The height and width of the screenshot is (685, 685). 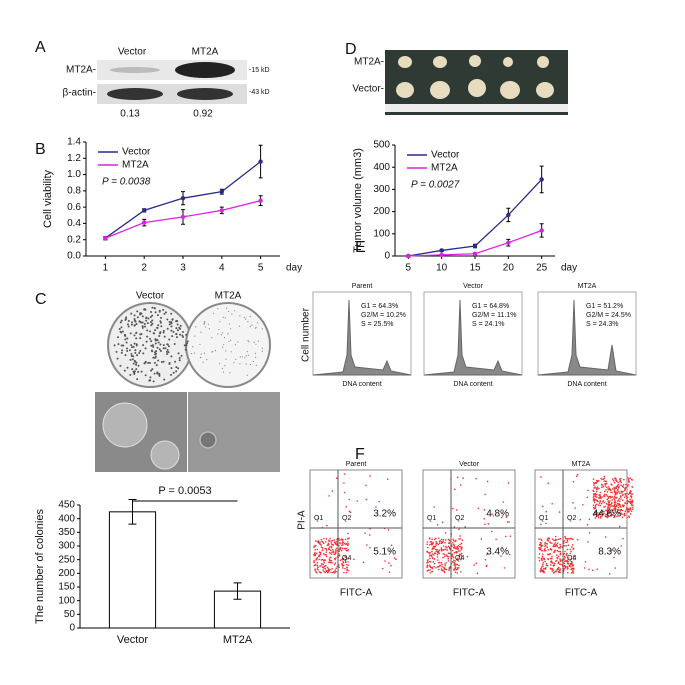 I want to click on y-tick-label: 0, so click(x=387, y=256).